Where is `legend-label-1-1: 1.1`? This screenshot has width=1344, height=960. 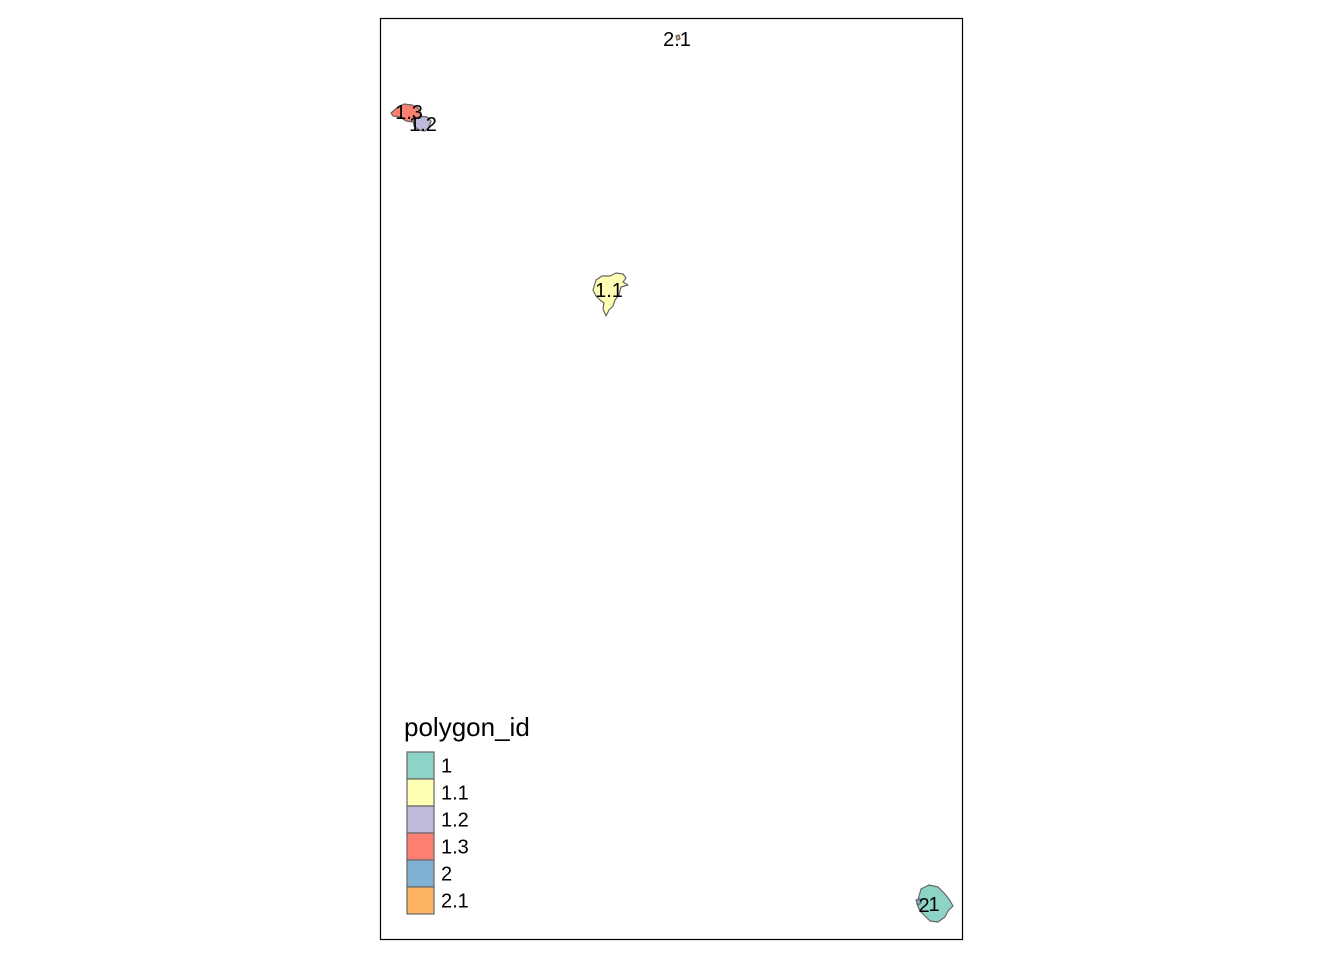
legend-label-1-1: 1.1 is located at coordinates (455, 794).